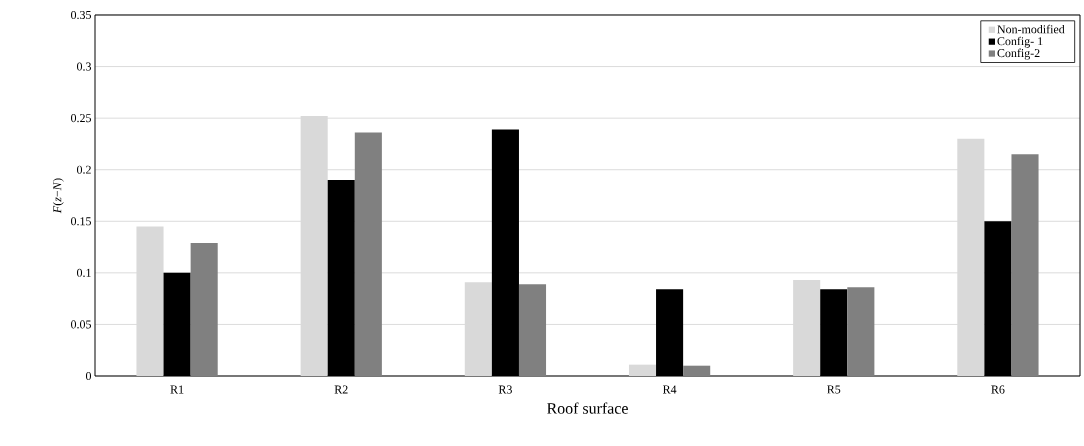 This screenshot has width=1084, height=446. I want to click on y-tick-label: 0.15, so click(81, 221).